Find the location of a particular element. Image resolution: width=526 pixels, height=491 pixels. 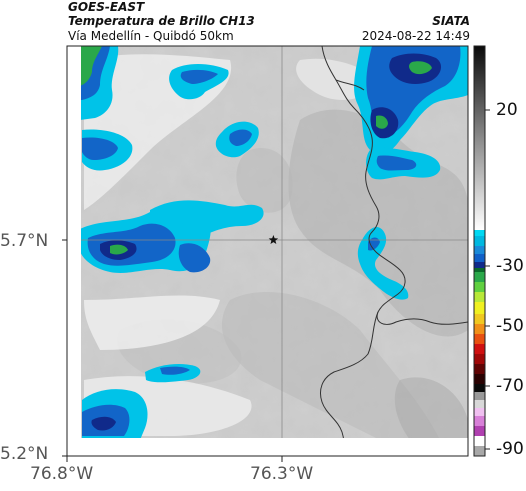

product-title: Temperatura de Brillo CH13 is located at coordinates (161, 21).